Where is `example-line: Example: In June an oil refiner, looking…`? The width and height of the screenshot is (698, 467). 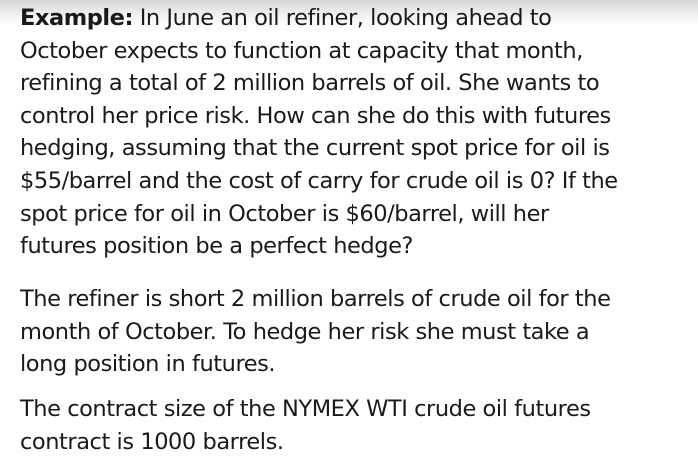
example-line: Example: In June an oil refiner, looking… is located at coordinates (319, 18).